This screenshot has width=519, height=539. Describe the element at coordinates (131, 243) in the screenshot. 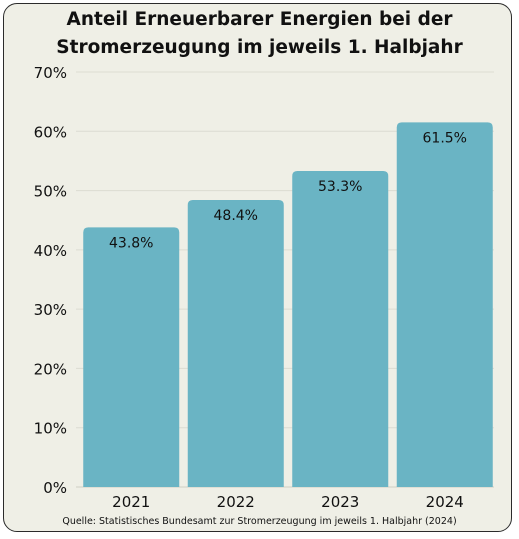

I see `bar-value-label: 43.8%` at that location.